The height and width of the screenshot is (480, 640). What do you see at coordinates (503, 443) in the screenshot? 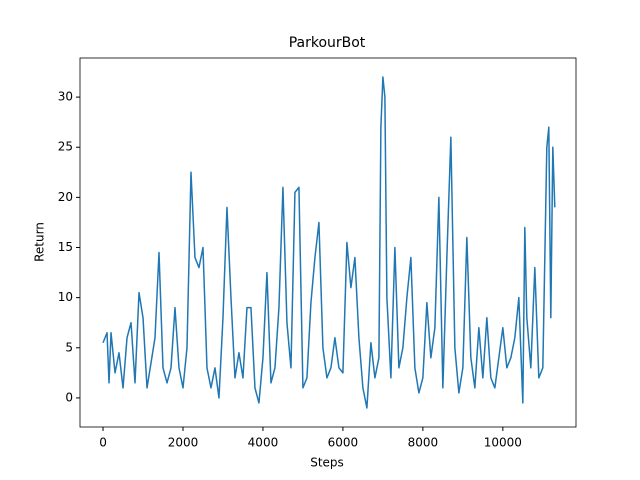
I see `x-tick-label: 10000` at bounding box center [503, 443].